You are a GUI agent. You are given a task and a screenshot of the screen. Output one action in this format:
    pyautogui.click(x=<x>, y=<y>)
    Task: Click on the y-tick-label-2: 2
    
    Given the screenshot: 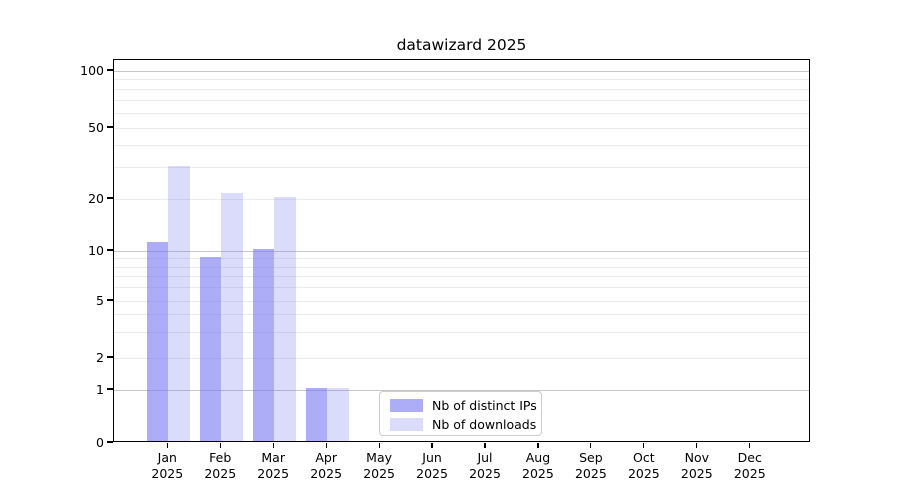 What is the action you would take?
    pyautogui.click(x=100, y=357)
    